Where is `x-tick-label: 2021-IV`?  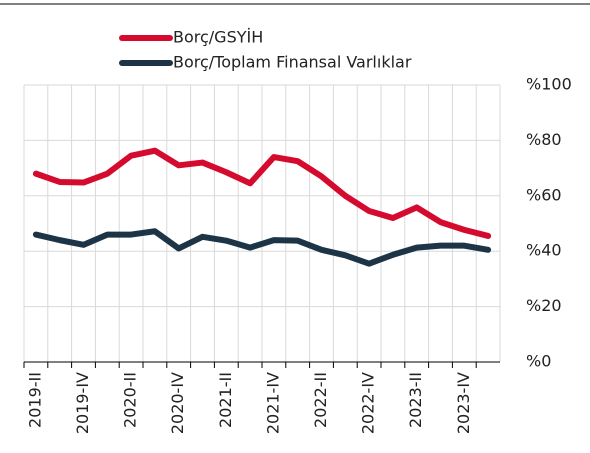
x-tick-label: 2021-IV is located at coordinates (272, 403).